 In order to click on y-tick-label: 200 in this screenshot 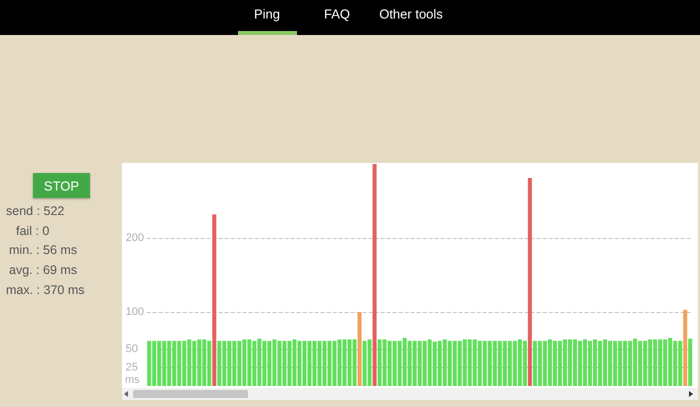, I will do `click(135, 238)`.